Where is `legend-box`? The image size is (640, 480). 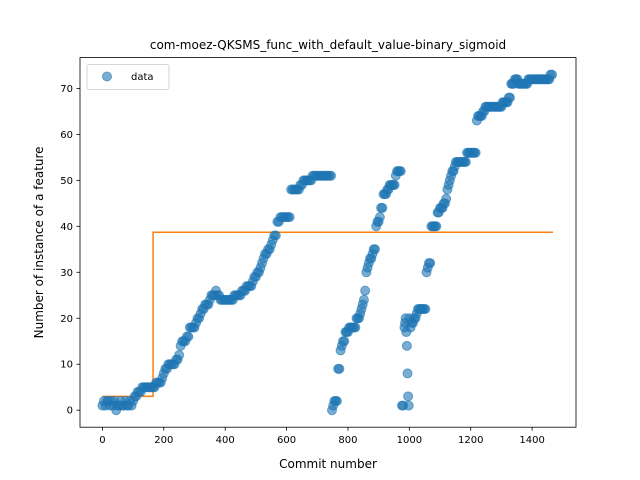
legend-box is located at coordinates (128, 77).